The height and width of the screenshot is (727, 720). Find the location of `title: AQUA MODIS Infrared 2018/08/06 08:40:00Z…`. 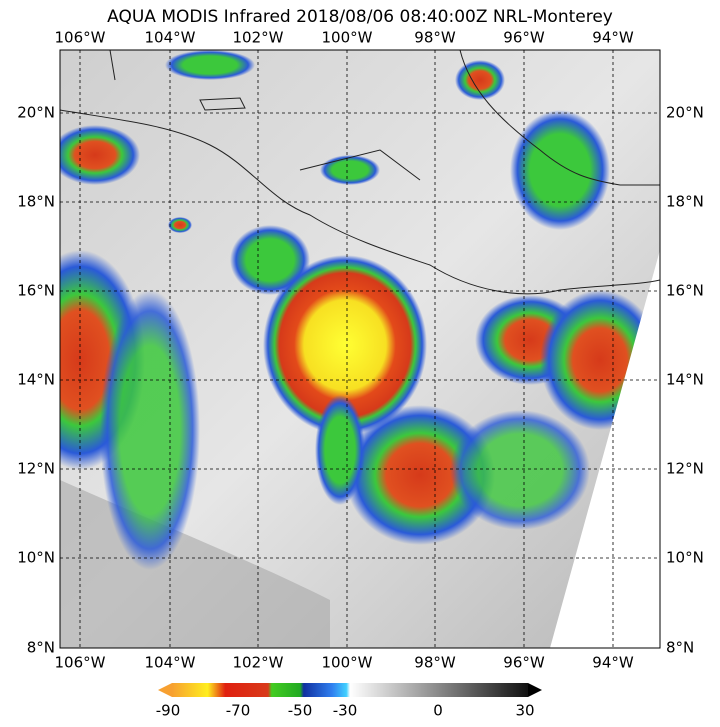

title: AQUA MODIS Infrared 2018/08/06 08:40:00Z… is located at coordinates (360, 17).